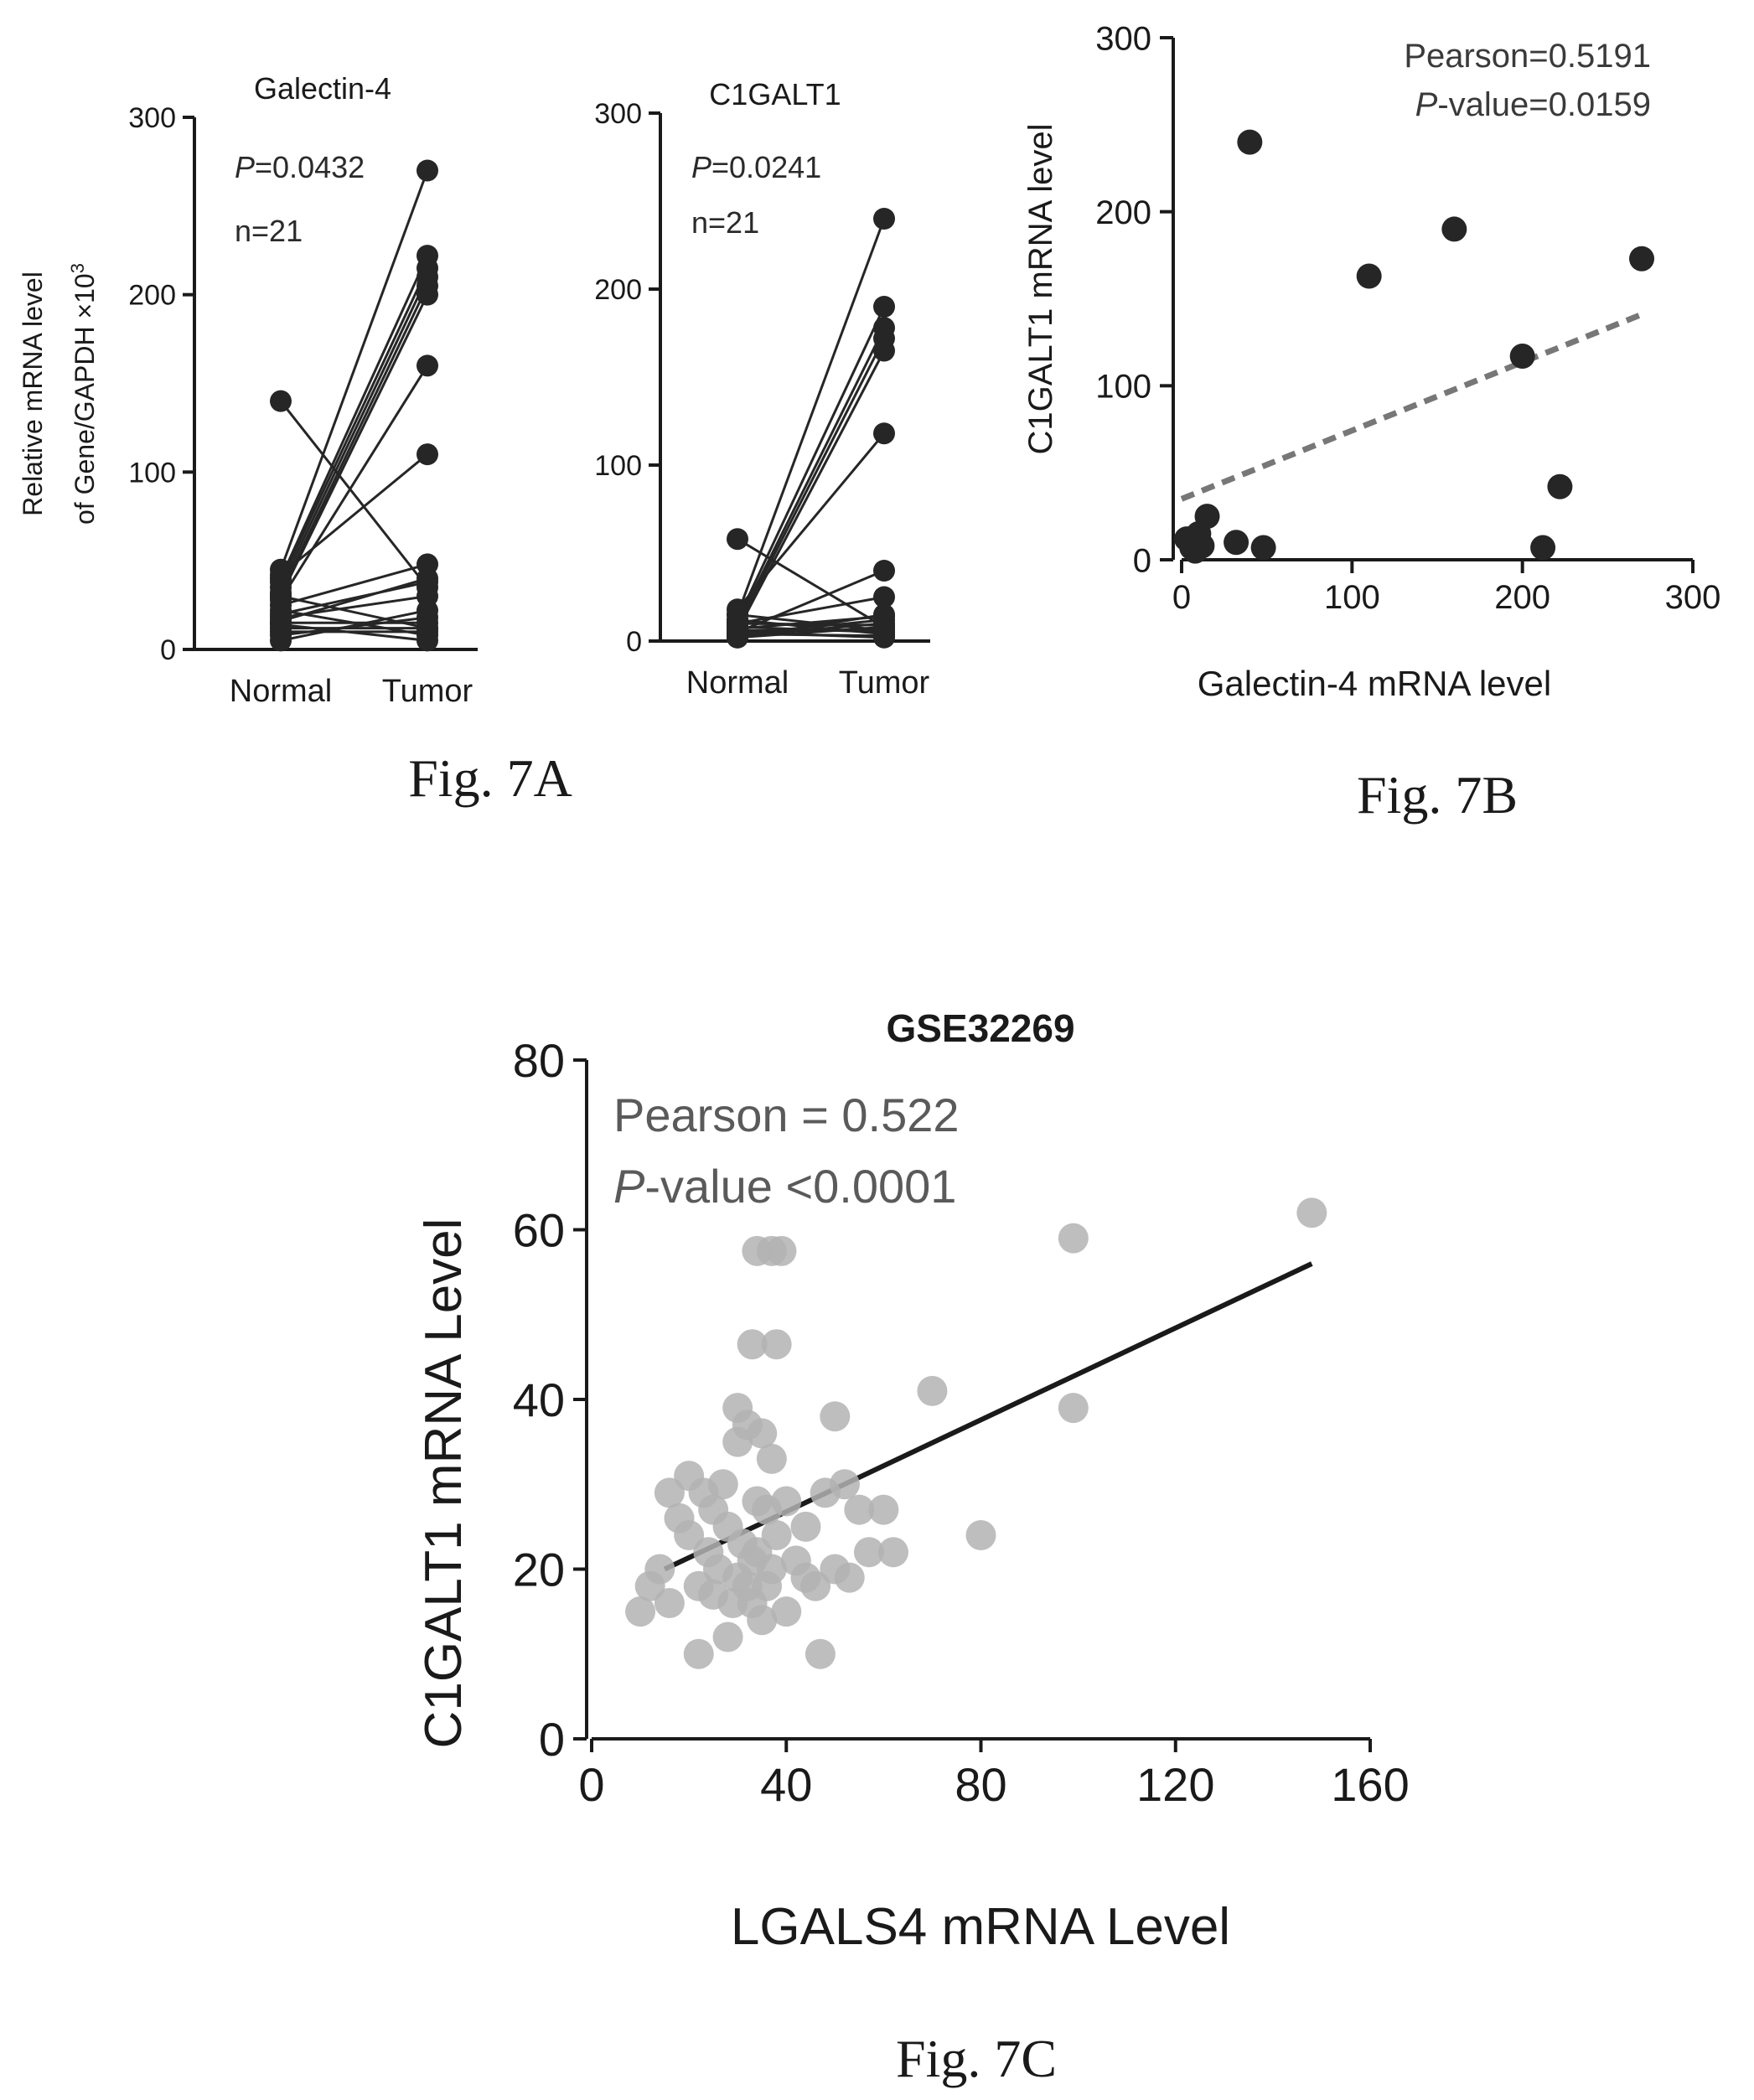 The image size is (1754, 2100). What do you see at coordinates (33, 394) in the screenshot?
I see `y-axis-label-line1: Relative mRNA level` at bounding box center [33, 394].